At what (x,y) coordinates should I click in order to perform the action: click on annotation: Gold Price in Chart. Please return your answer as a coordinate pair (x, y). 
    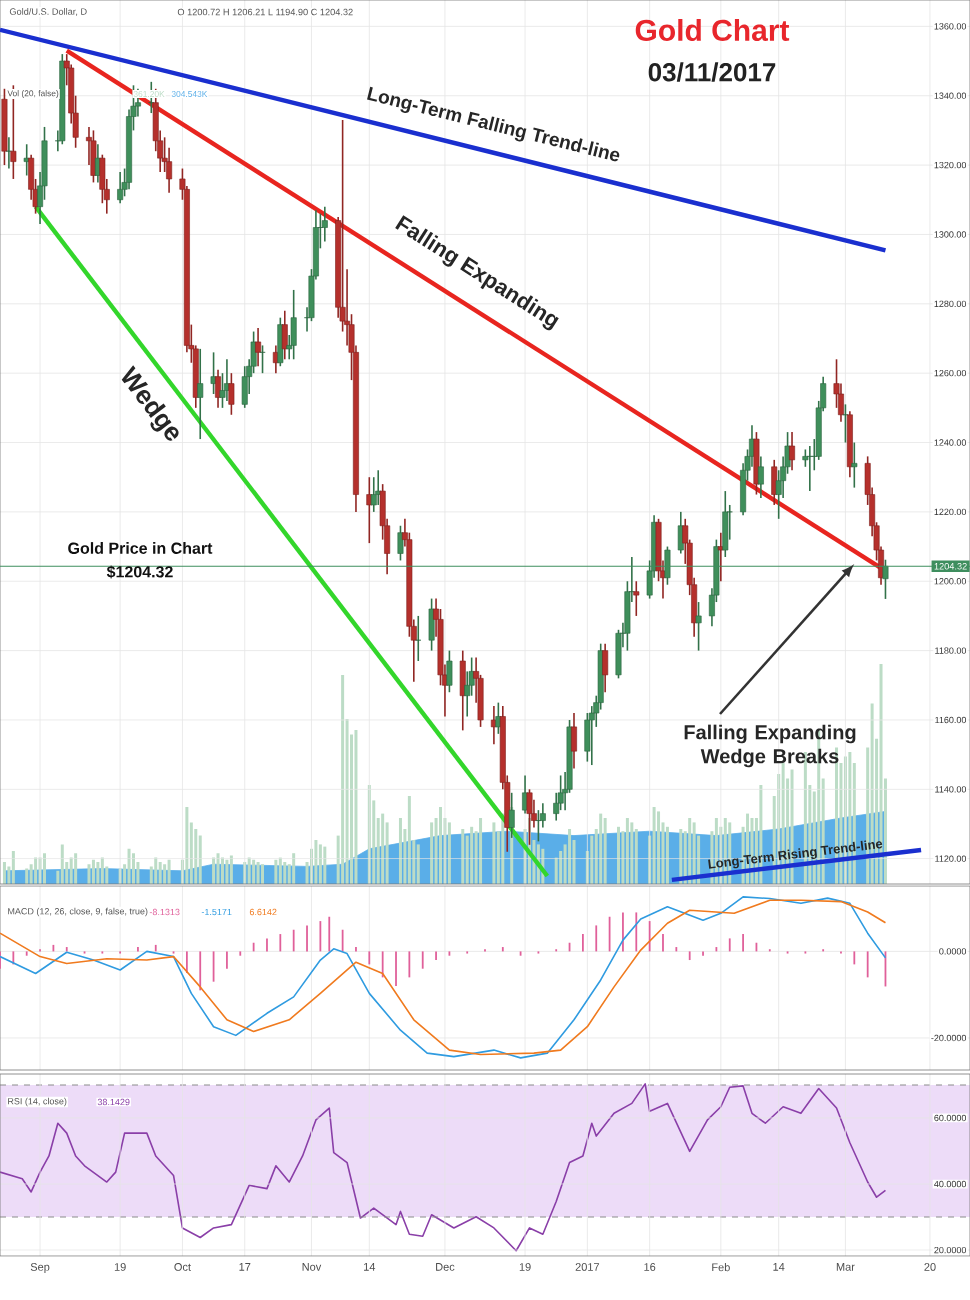
    Looking at the image, I should click on (140, 548).